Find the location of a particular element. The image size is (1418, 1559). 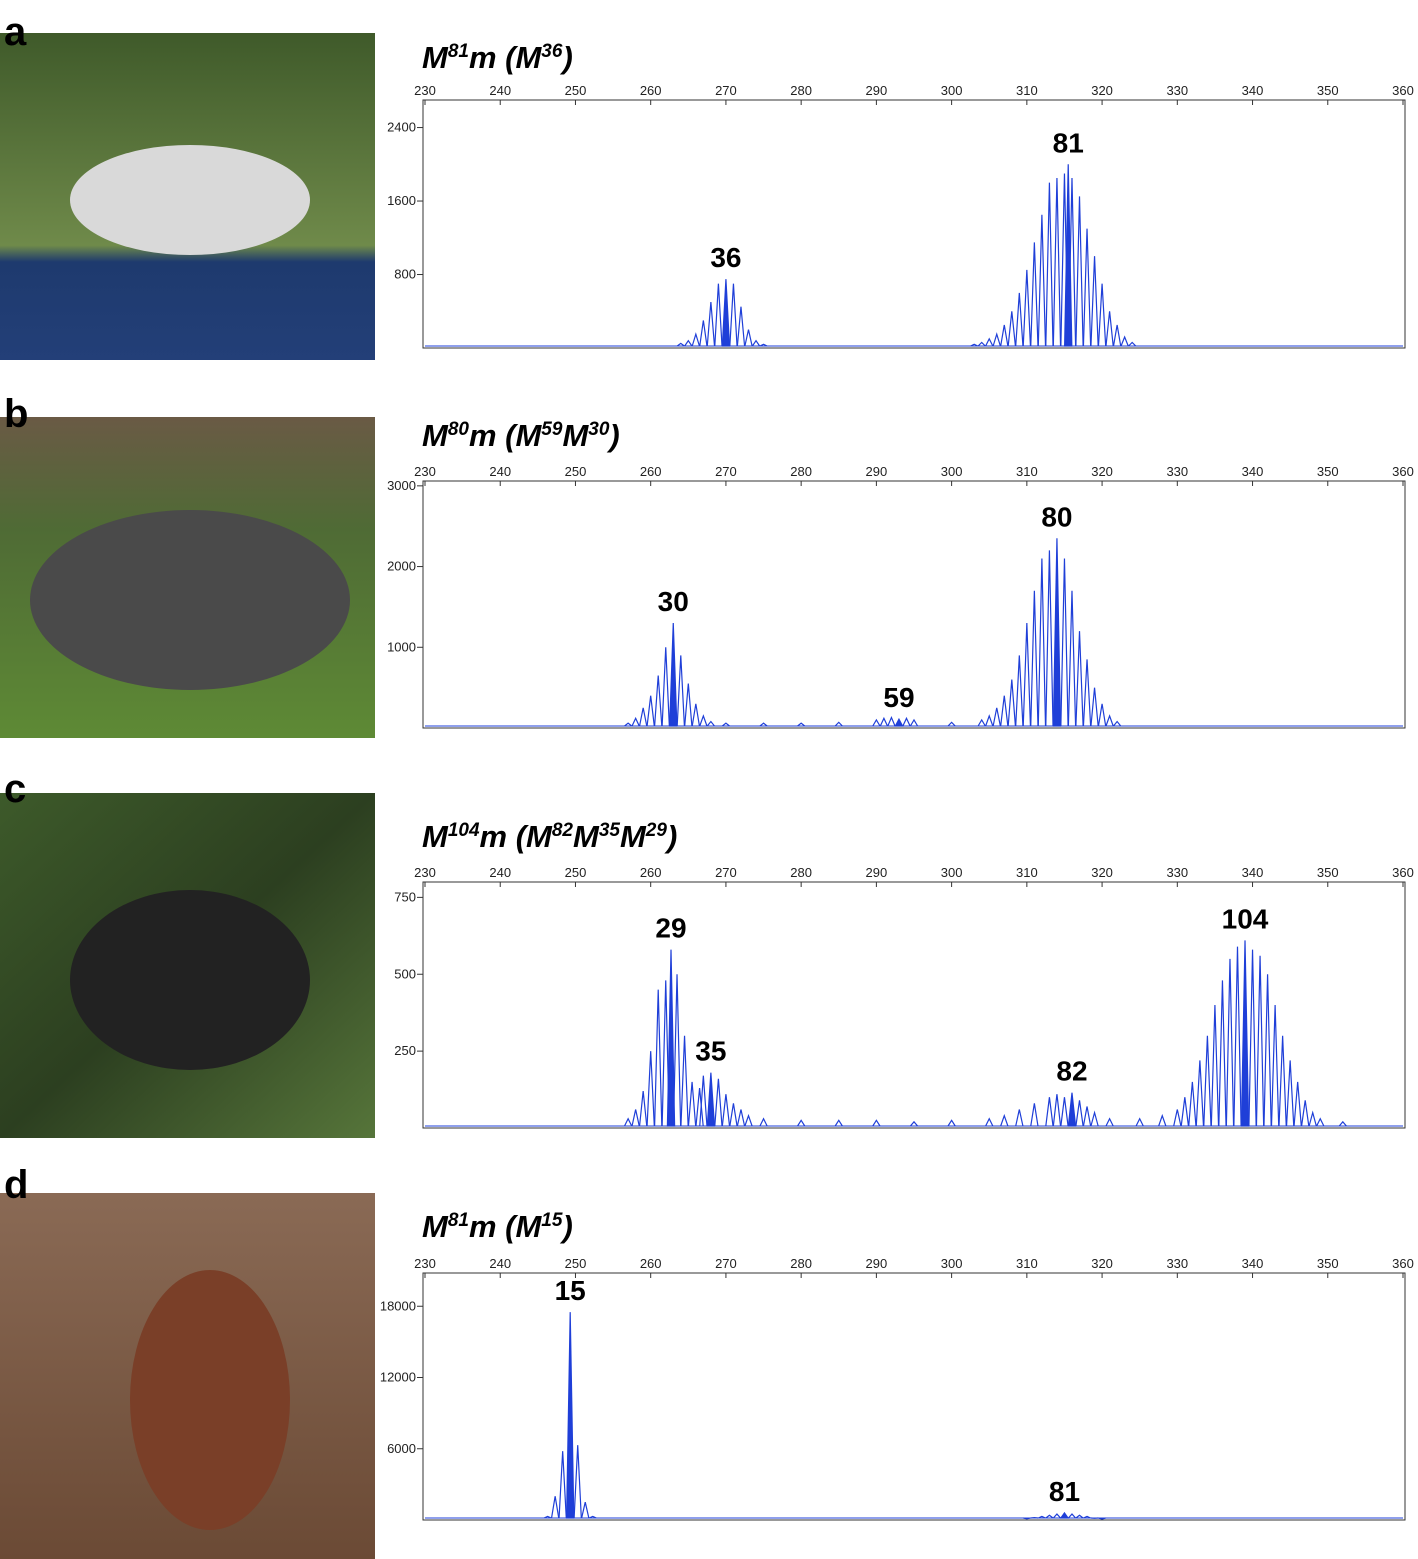

y-tick-label: 18000 is located at coordinates (398, 1305).